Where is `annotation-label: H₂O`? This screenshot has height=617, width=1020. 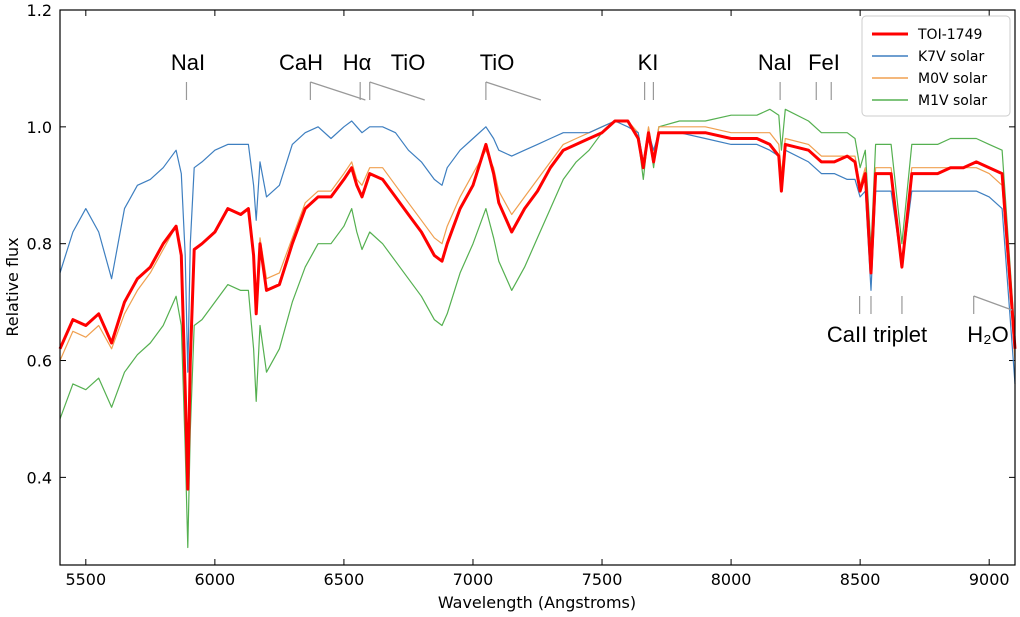
annotation-label: H₂O is located at coordinates (988, 334).